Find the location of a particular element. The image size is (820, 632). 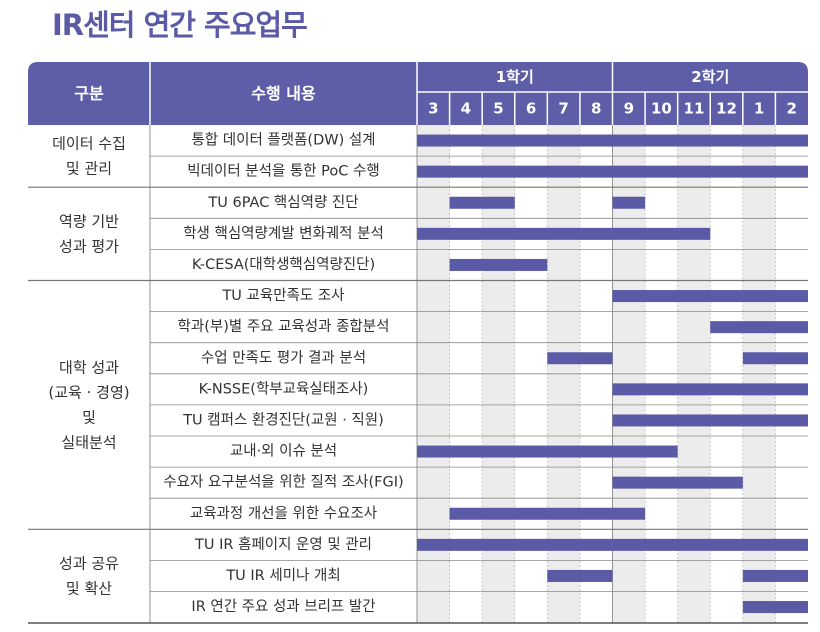

group-label: 성과 평가 is located at coordinates (89, 246).